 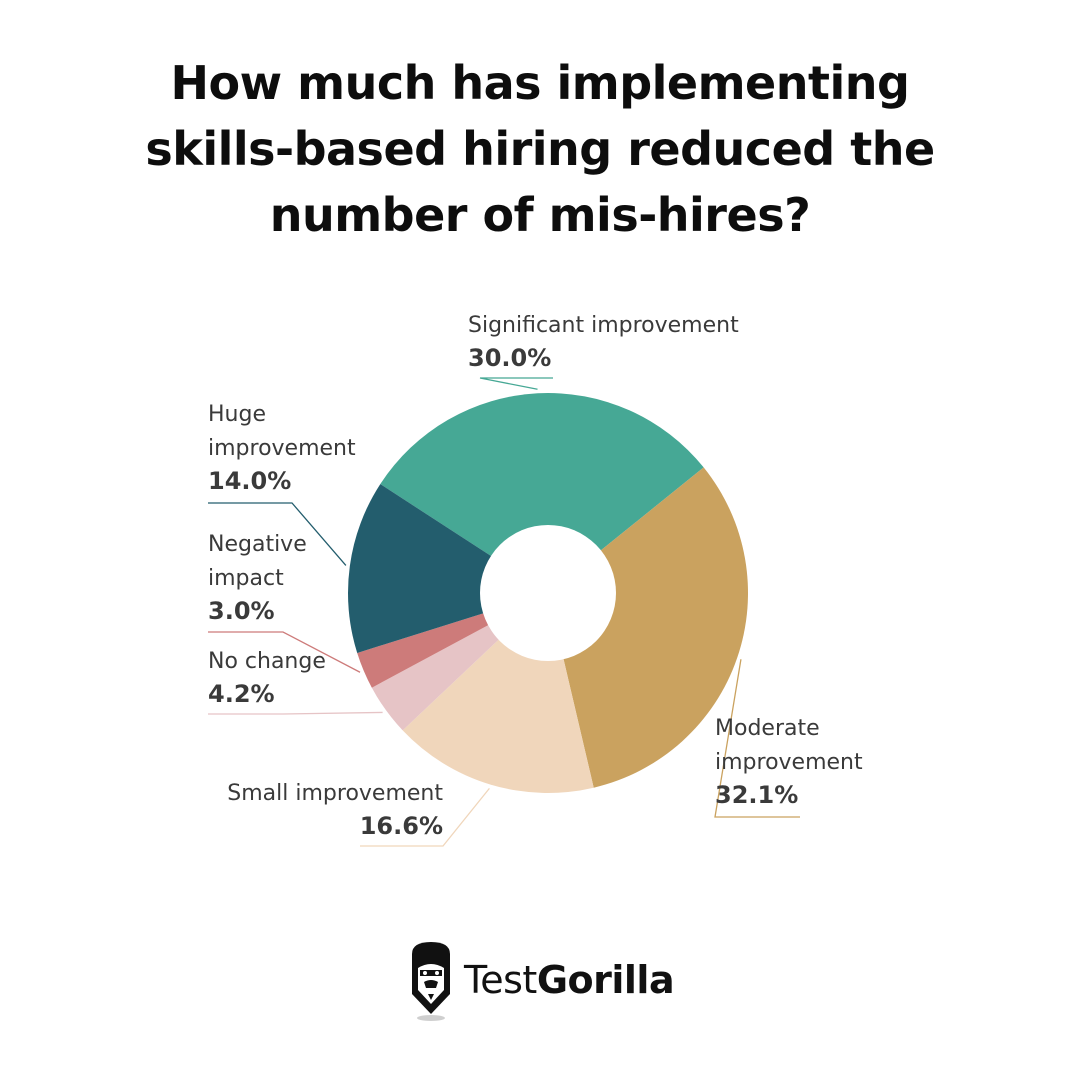 What do you see at coordinates (648, 627) in the screenshot?
I see `slice-moderate-improvement` at bounding box center [648, 627].